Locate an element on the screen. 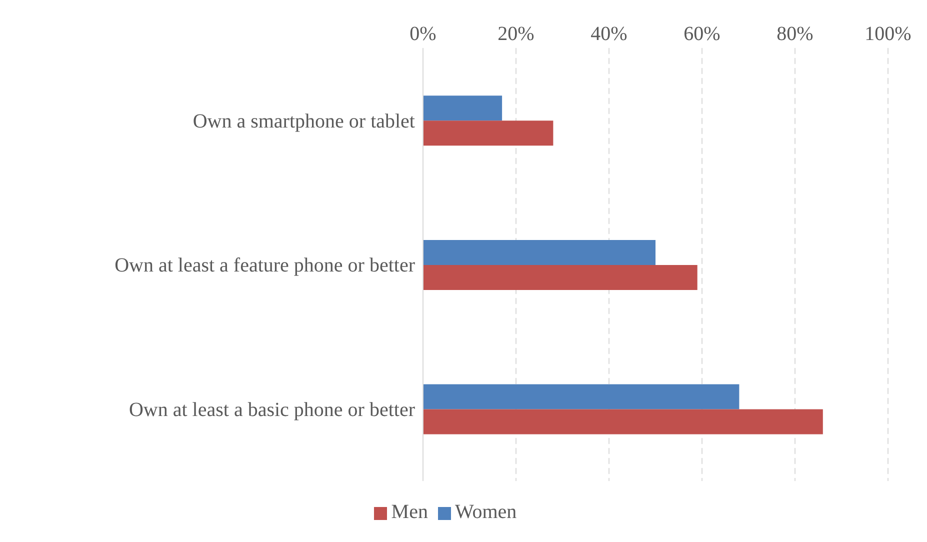 Image resolution: width=927 pixels, height=542 pixels. legend-label: Men is located at coordinates (409, 512).